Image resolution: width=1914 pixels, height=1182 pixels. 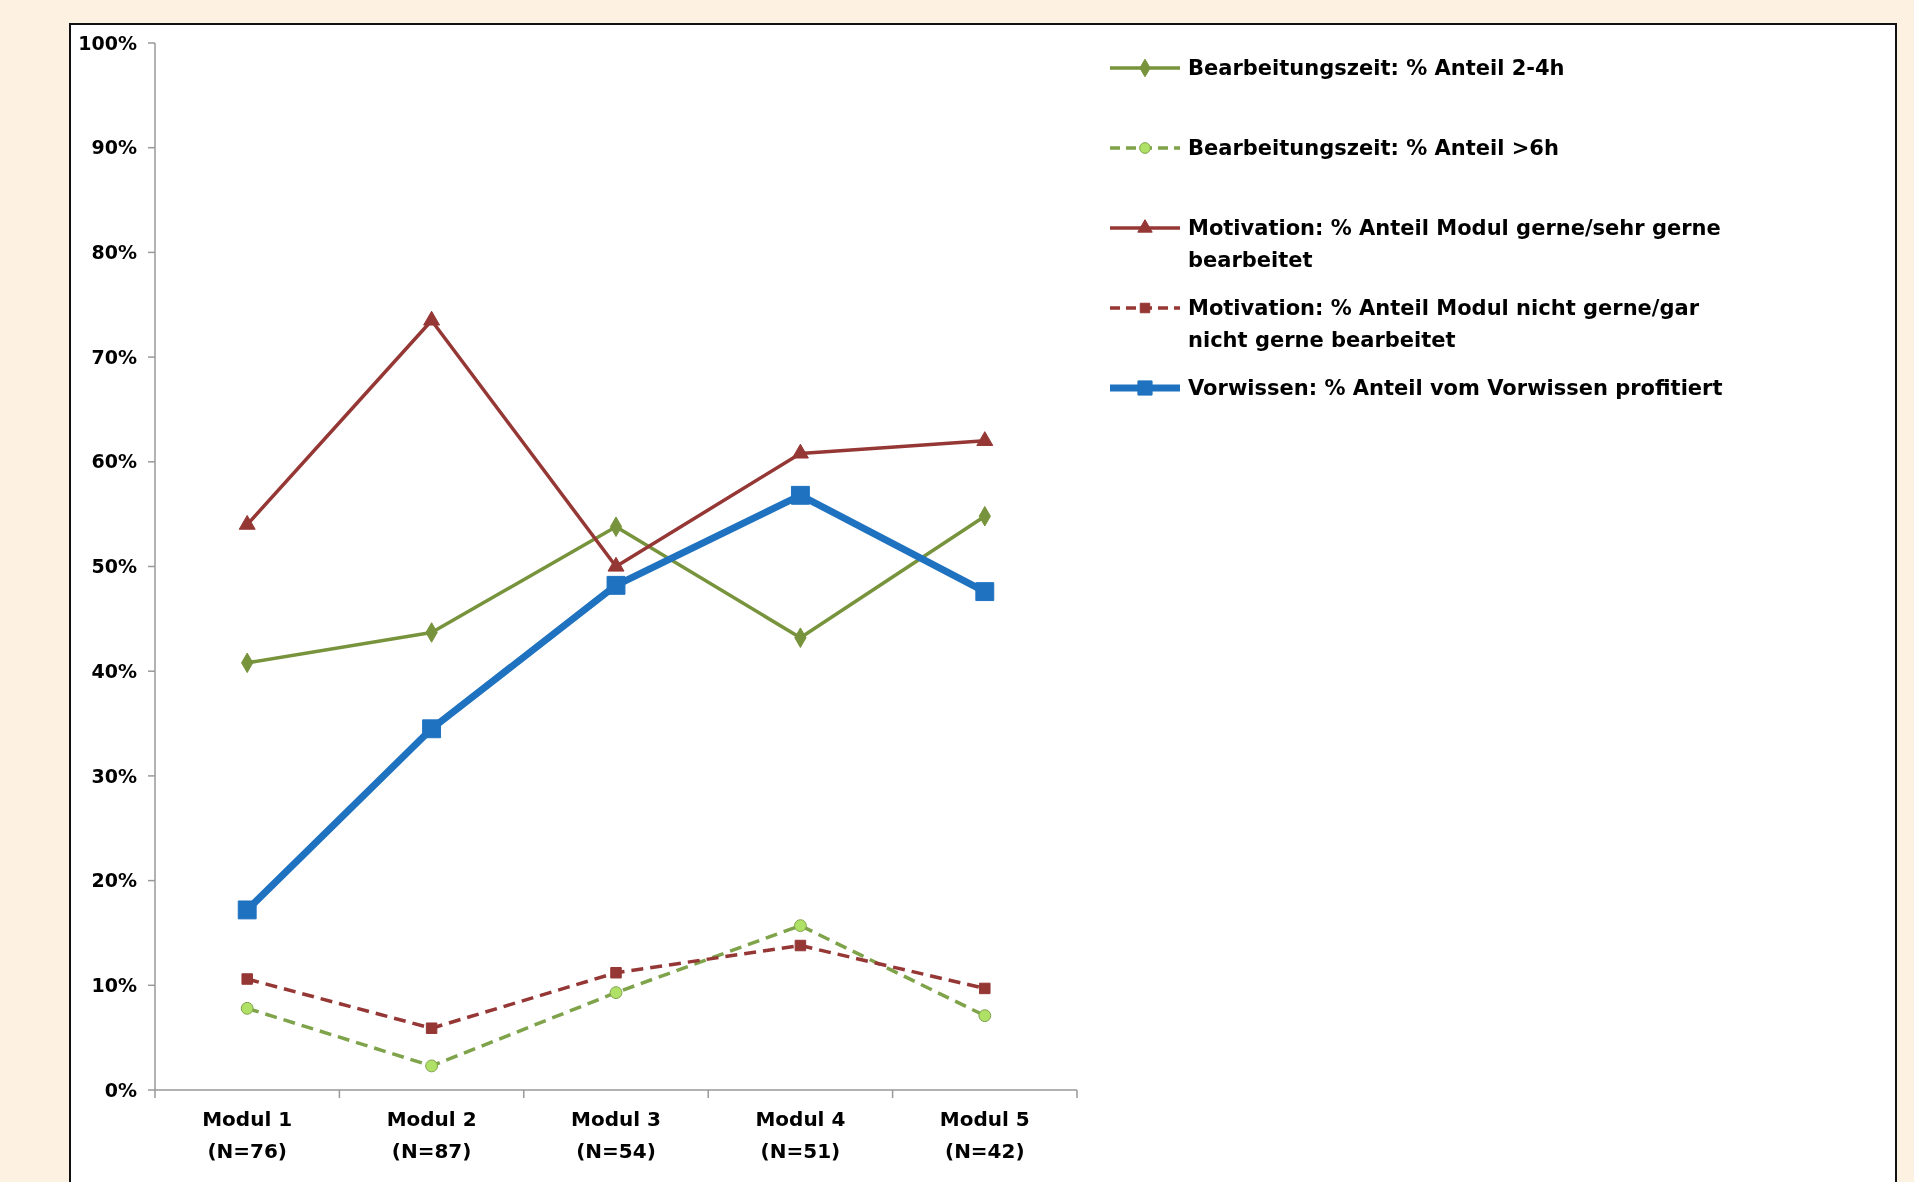 I want to click on x-tick-label: Modul 3 (N=54), so click(x=616, y=1135).